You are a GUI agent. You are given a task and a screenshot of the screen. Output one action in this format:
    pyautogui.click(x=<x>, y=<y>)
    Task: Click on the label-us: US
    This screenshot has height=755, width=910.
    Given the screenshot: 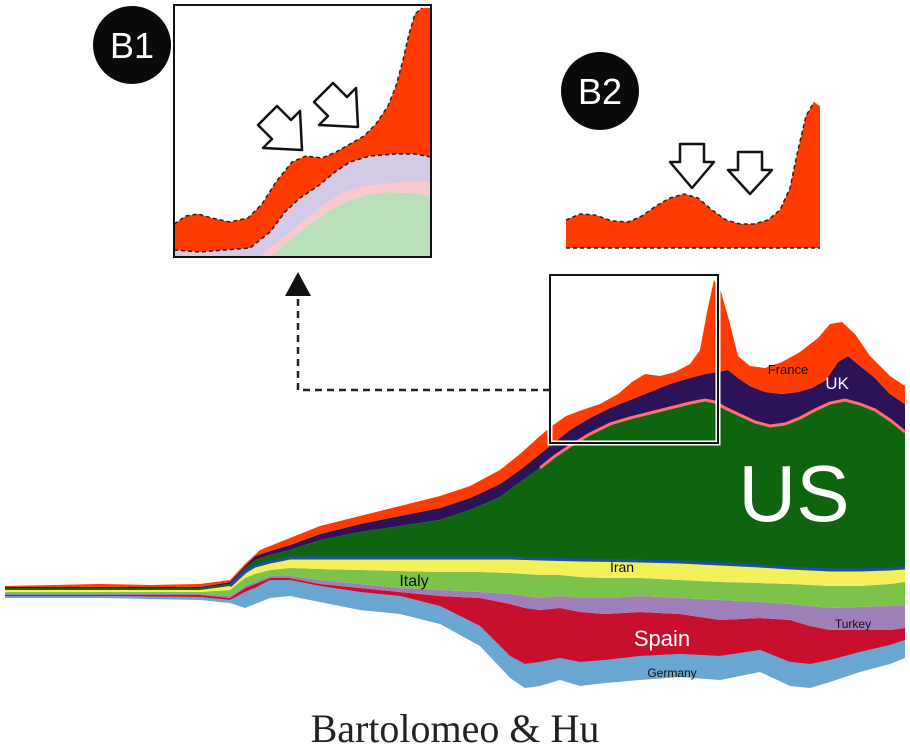 What is the action you would take?
    pyautogui.click(x=793, y=493)
    